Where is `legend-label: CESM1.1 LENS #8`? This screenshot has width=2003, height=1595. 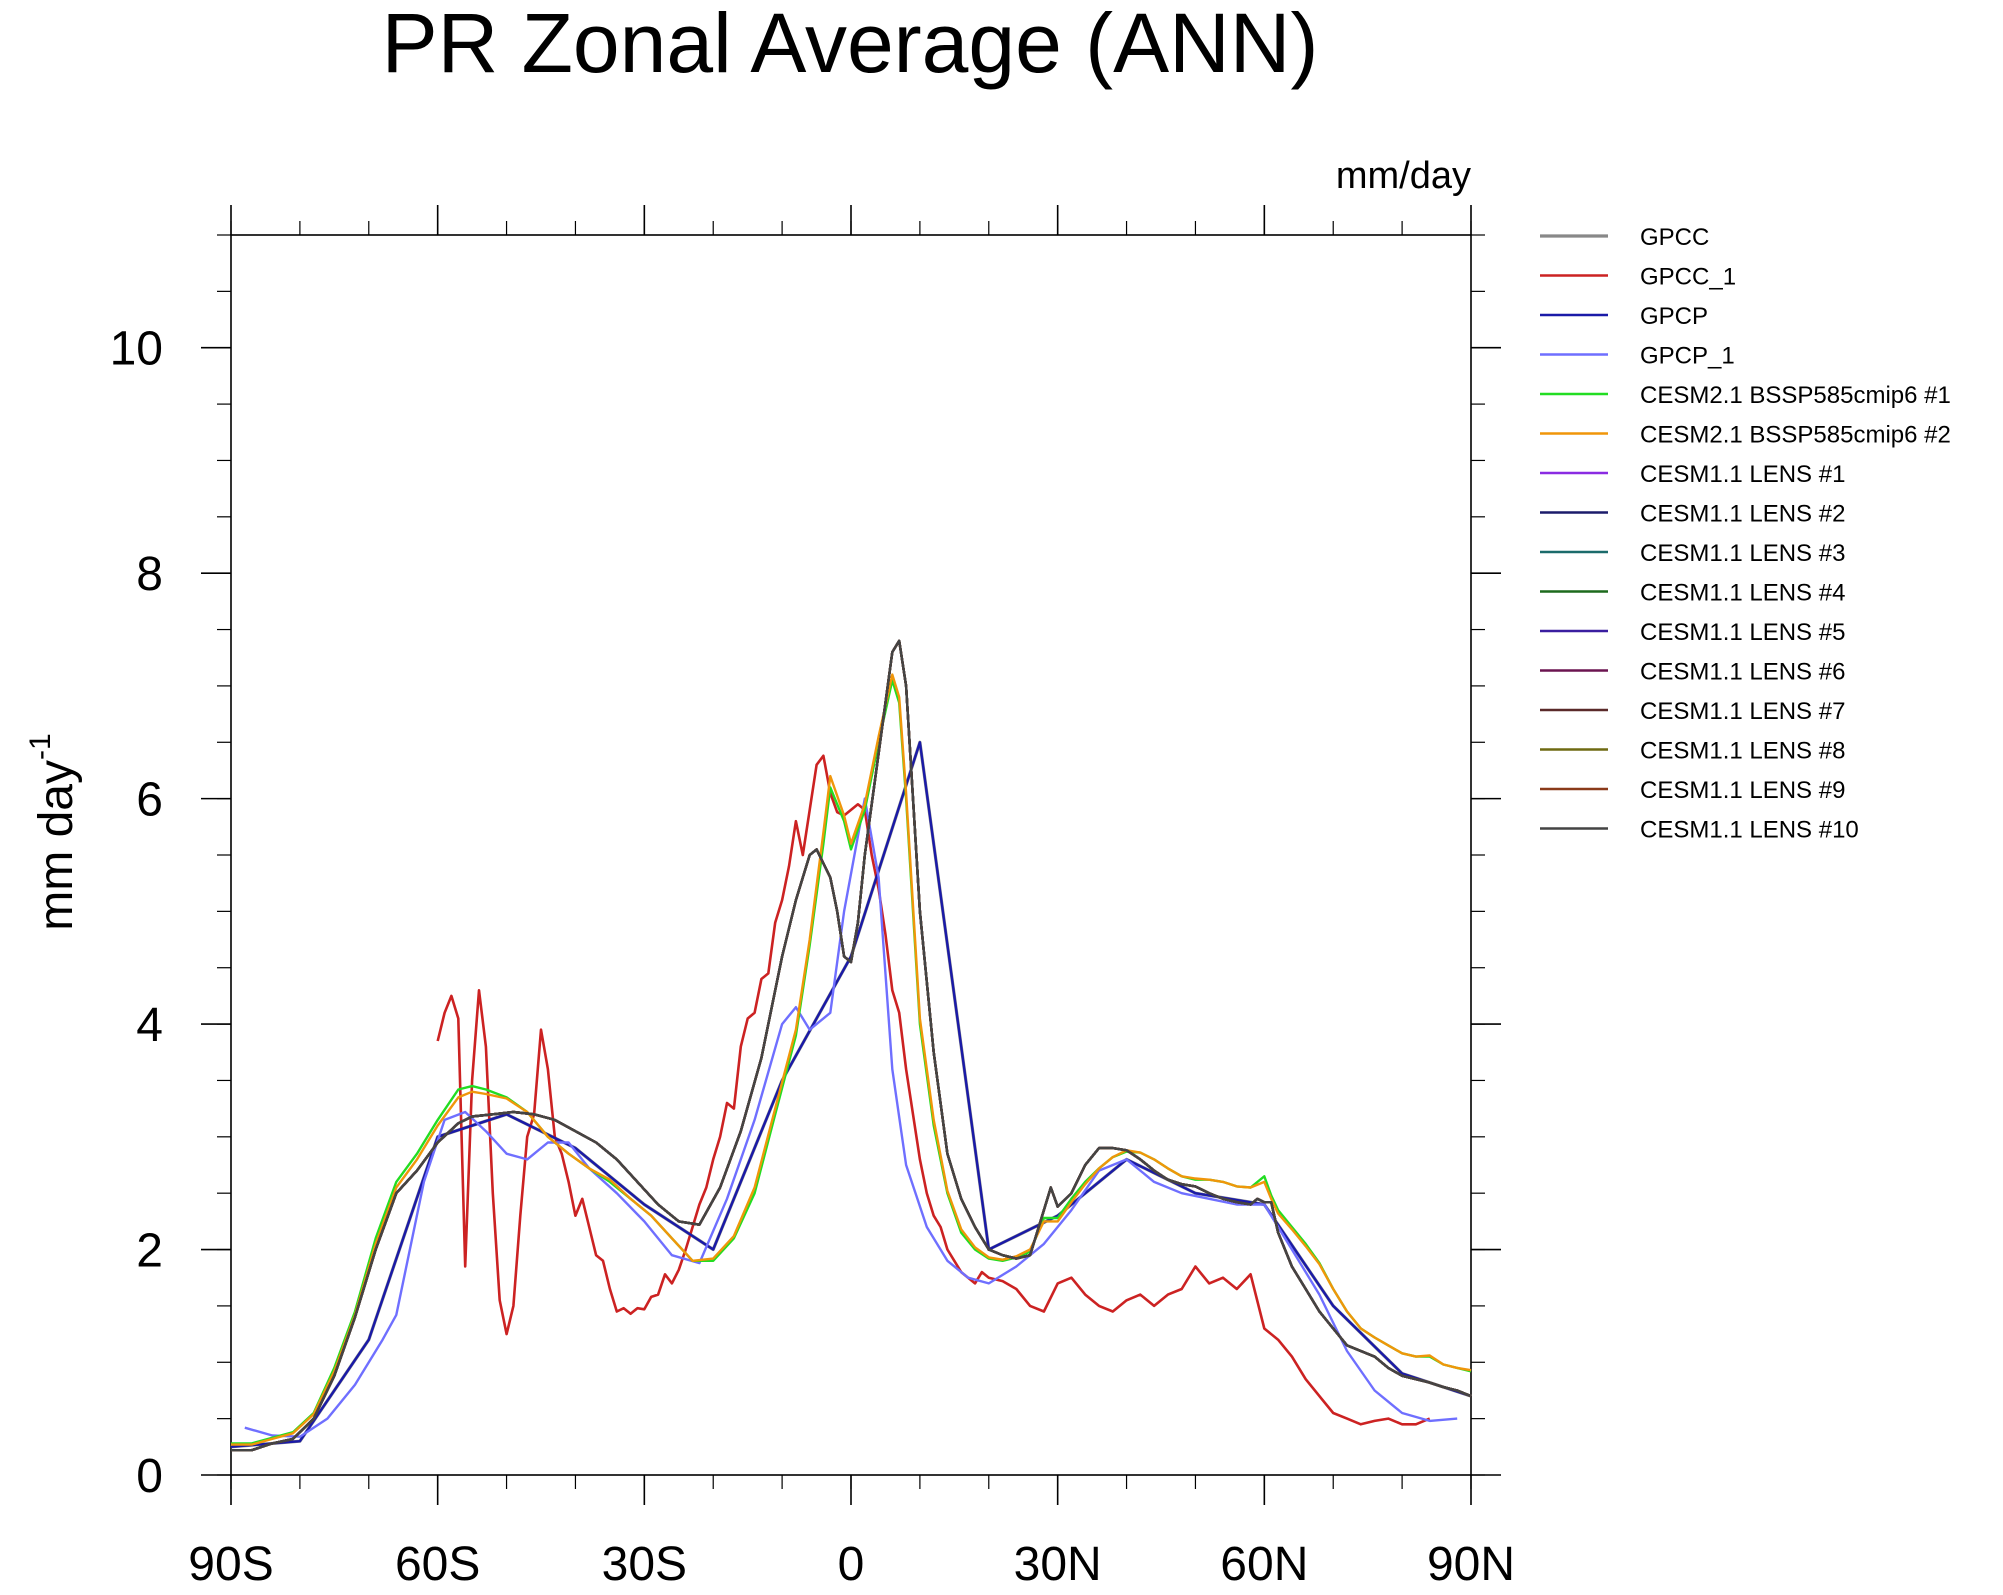 legend-label: CESM1.1 LENS #8 is located at coordinates (1742, 751).